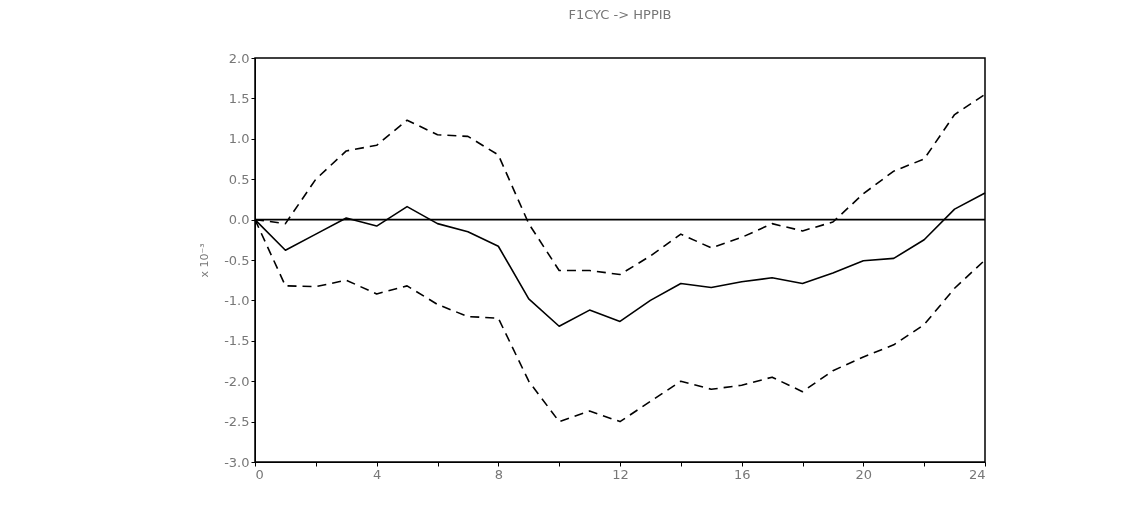 The image size is (1129, 505). Describe the element at coordinates (239, 220) in the screenshot. I see `y-tick-label: 0.0` at that location.